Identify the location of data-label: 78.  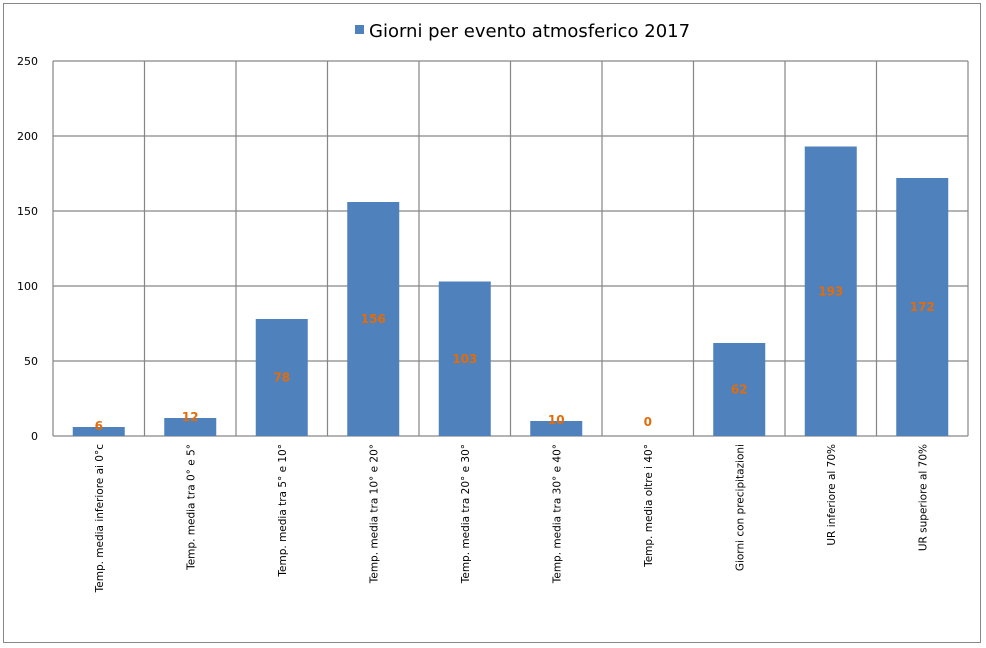
(281, 378).